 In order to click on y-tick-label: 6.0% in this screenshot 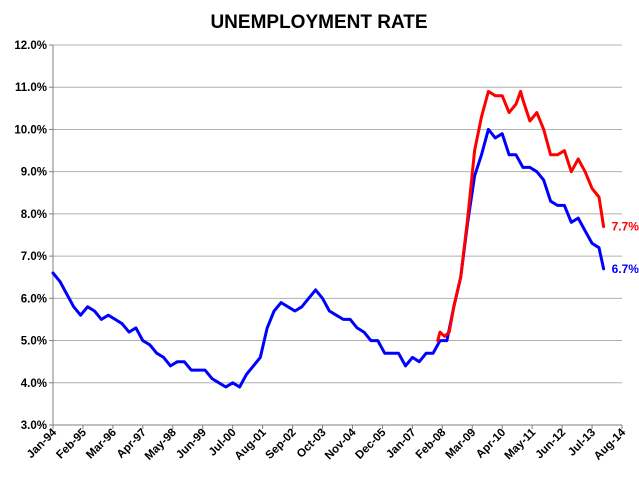, I will do `click(34, 299)`.